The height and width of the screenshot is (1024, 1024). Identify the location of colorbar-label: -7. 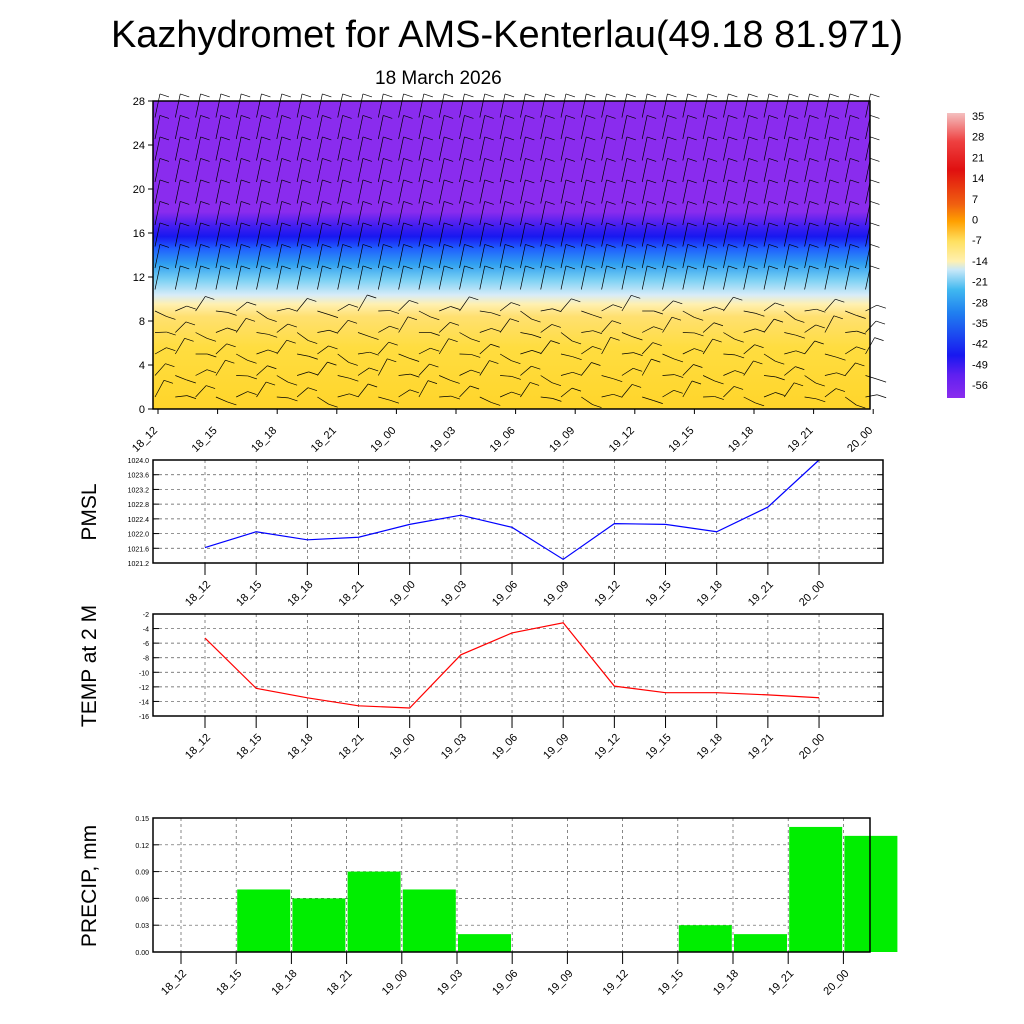
(977, 241).